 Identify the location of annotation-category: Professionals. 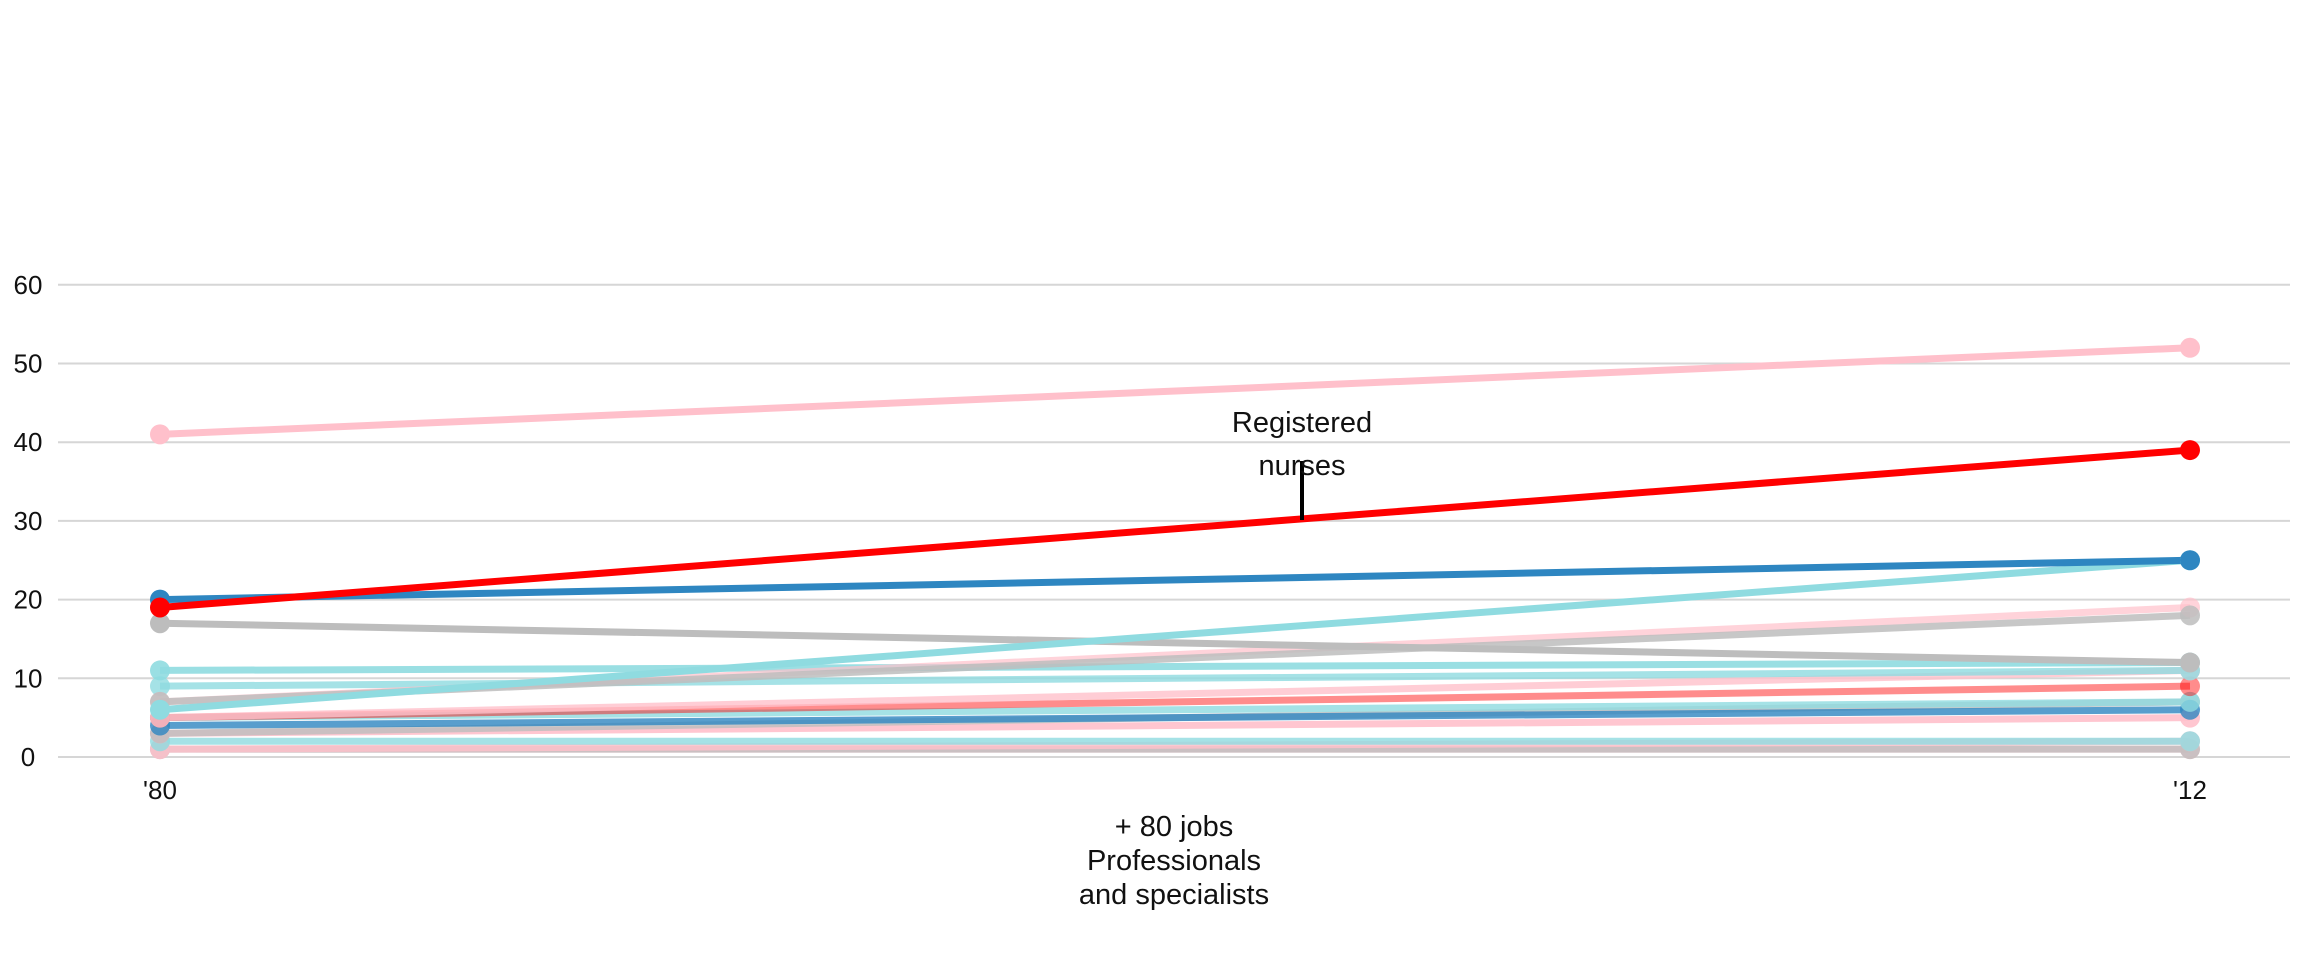
(1174, 861).